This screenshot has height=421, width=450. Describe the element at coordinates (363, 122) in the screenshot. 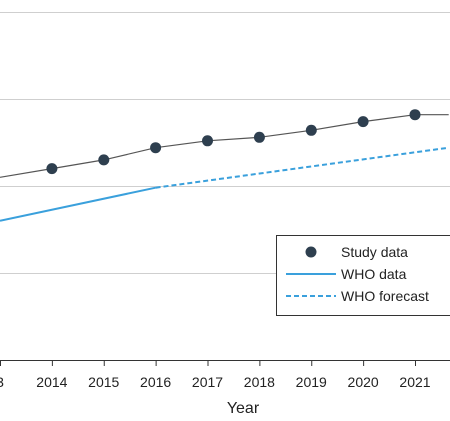

I see `study-data-point-2020` at that location.